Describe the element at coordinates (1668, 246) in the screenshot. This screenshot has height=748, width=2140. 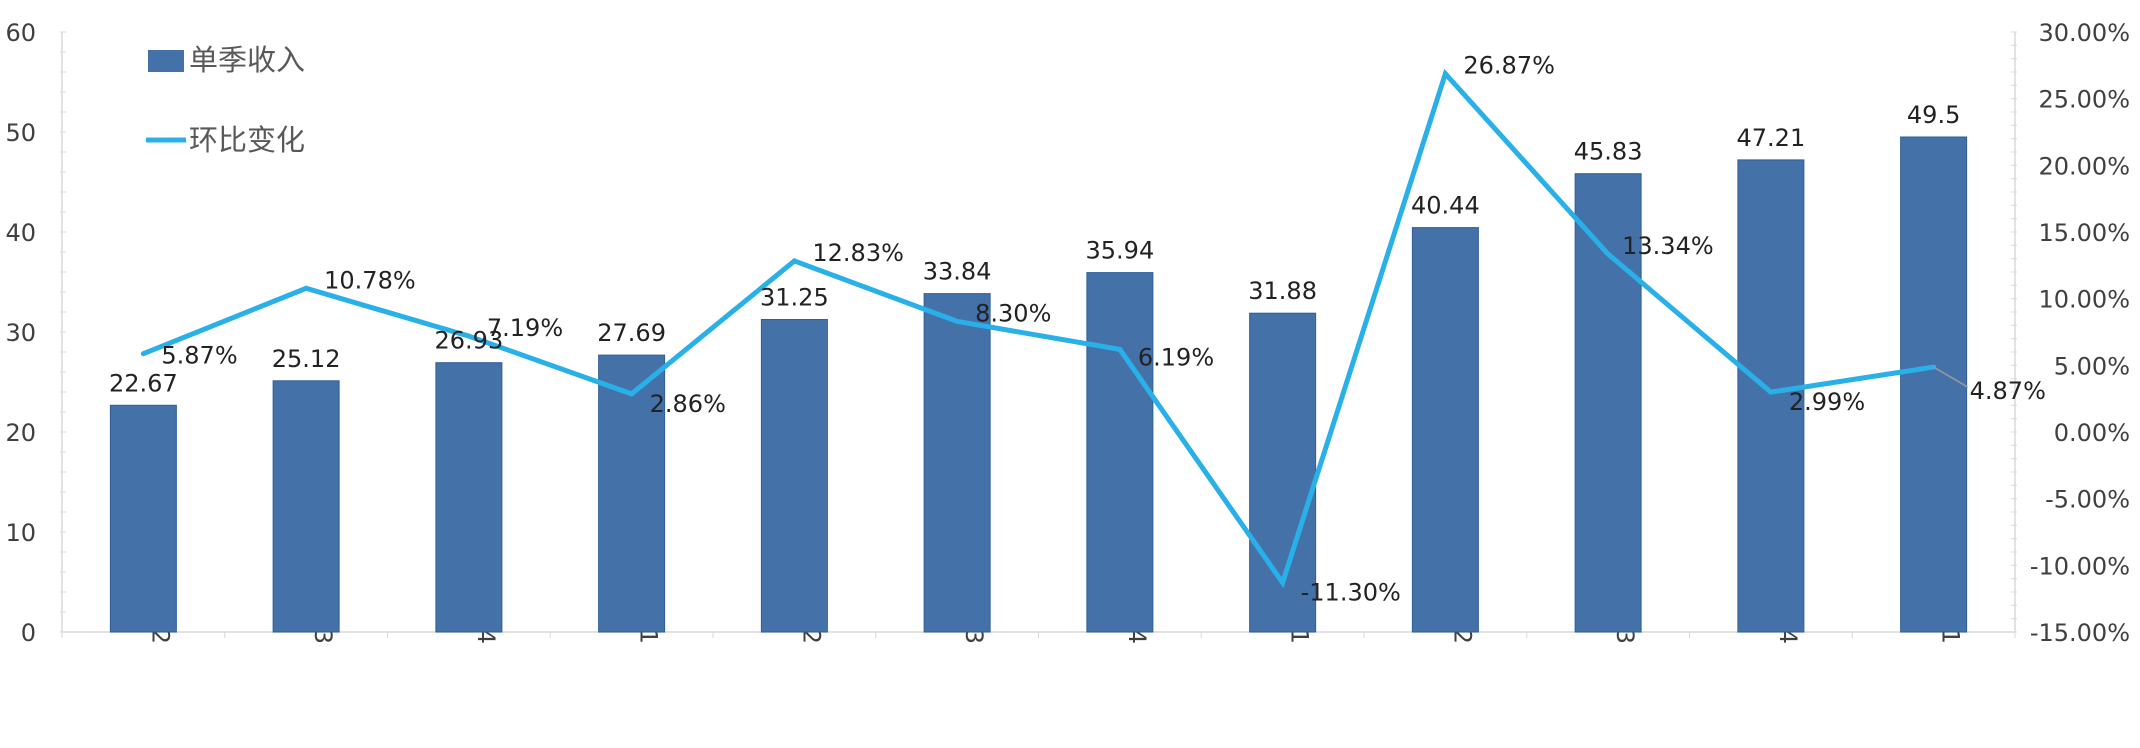
I see `line-value-label: 13.34%` at that location.